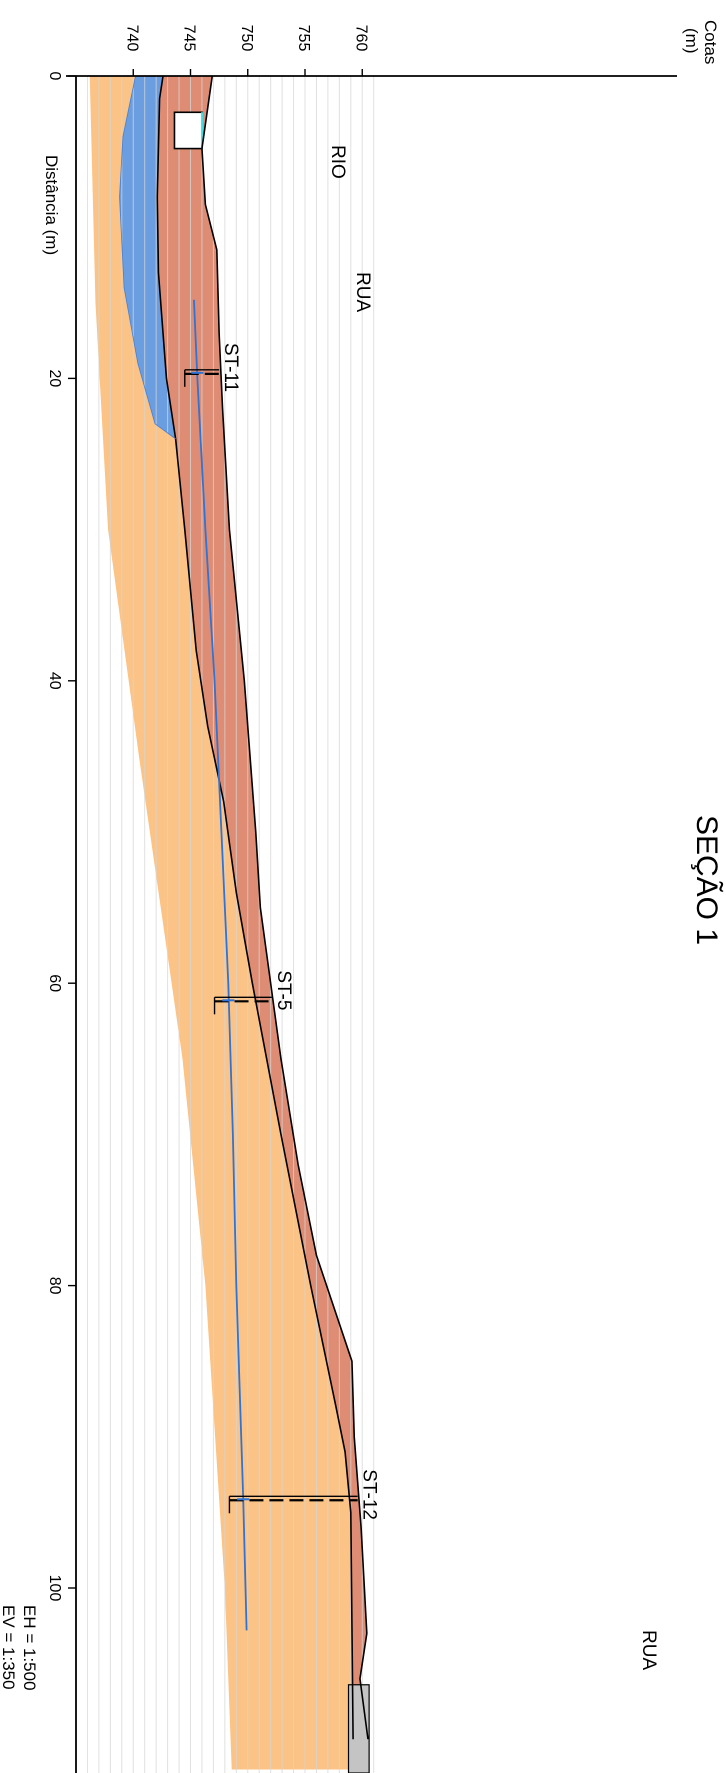 This screenshot has width=726, height=1773. I want to click on elevation-tick-label-group: 745, so click(189, 38).